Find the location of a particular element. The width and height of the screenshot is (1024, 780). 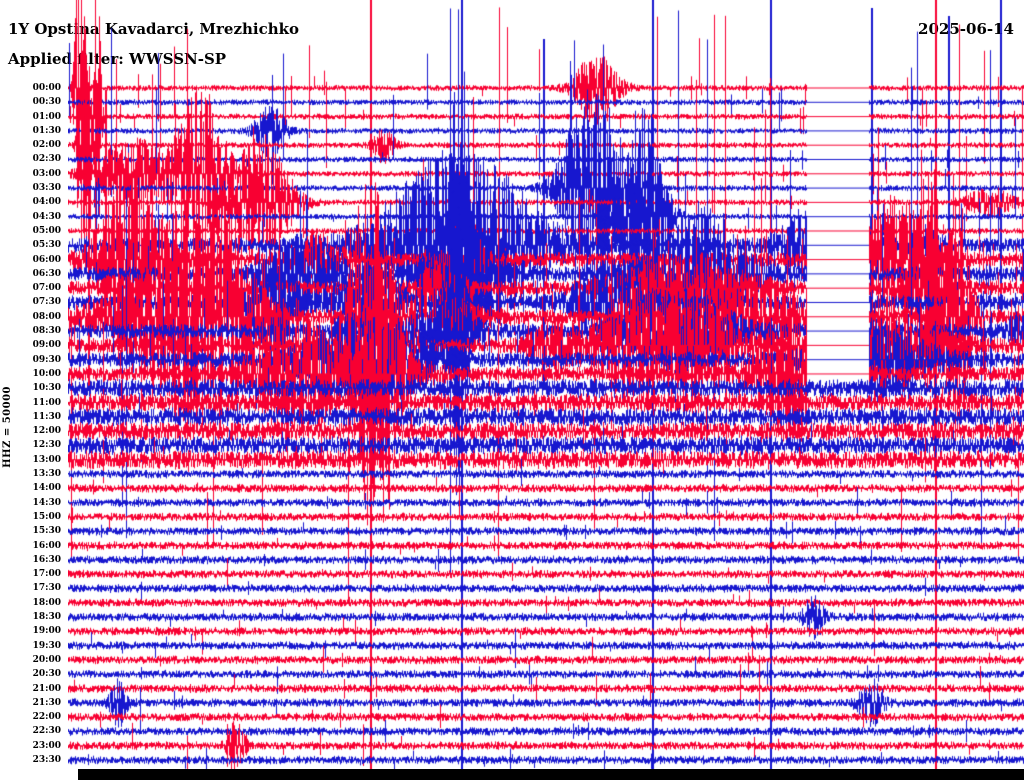

time-label: 18:30 is located at coordinates (46, 617).